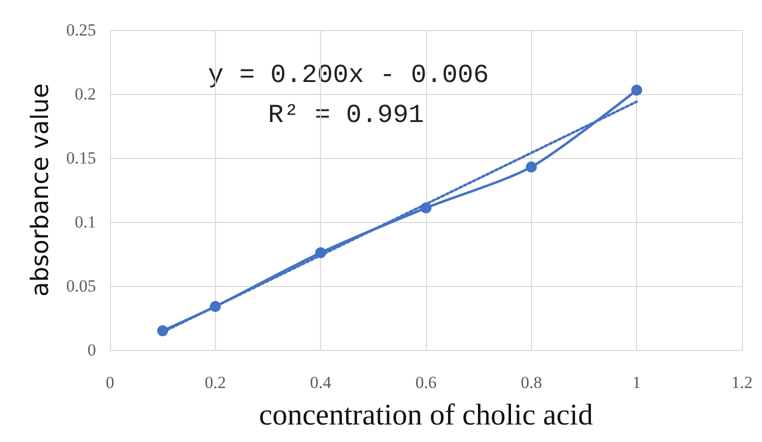 The image size is (762, 442). Describe the element at coordinates (40, 190) in the screenshot. I see `y-axis-title: absorbance value` at that location.